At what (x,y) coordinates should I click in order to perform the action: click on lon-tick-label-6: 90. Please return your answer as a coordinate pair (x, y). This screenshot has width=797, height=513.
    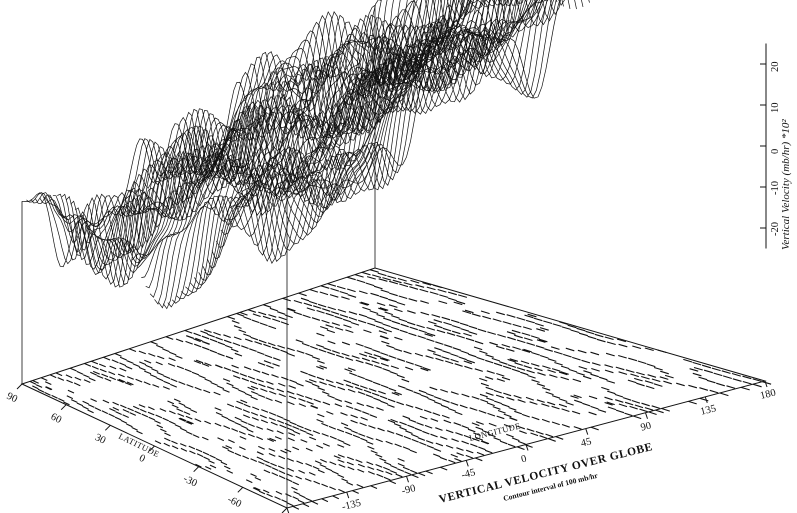
    Looking at the image, I should click on (646, 426).